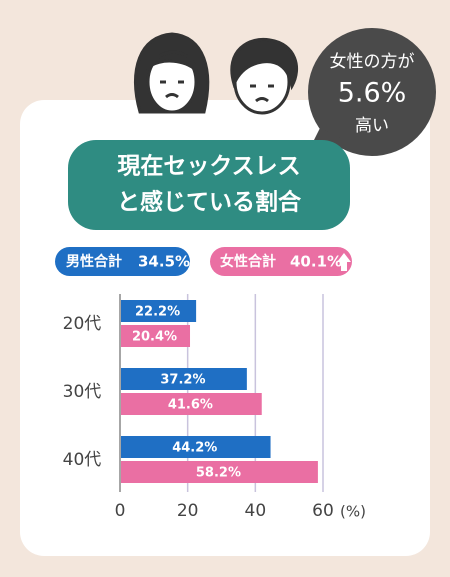 The image size is (450, 577). Describe the element at coordinates (208, 166) in the screenshot. I see `chart-title: 現在セックスレス` at that location.